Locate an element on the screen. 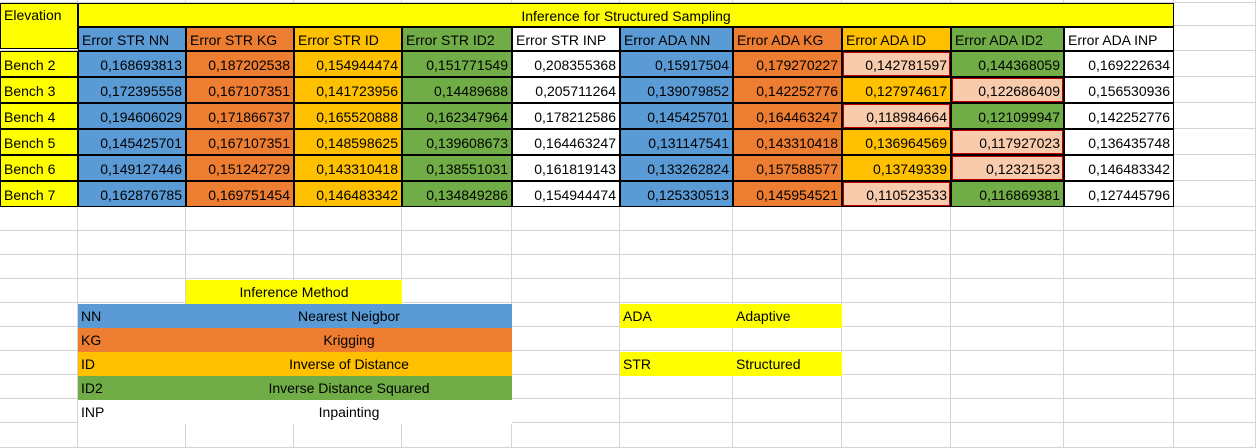  table-cell: 0,178212586 is located at coordinates (566, 116).